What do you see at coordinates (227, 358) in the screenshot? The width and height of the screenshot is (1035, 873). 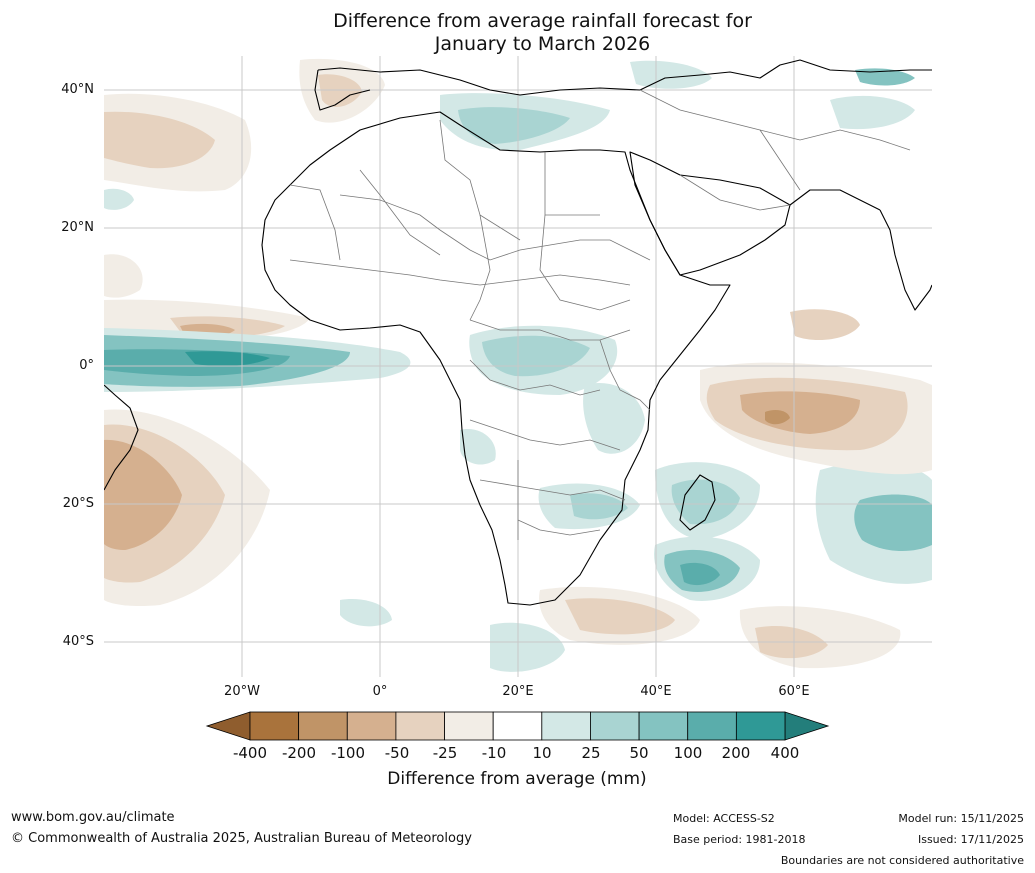 I see `wet-band-equatorial-atlantic-core` at bounding box center [227, 358].